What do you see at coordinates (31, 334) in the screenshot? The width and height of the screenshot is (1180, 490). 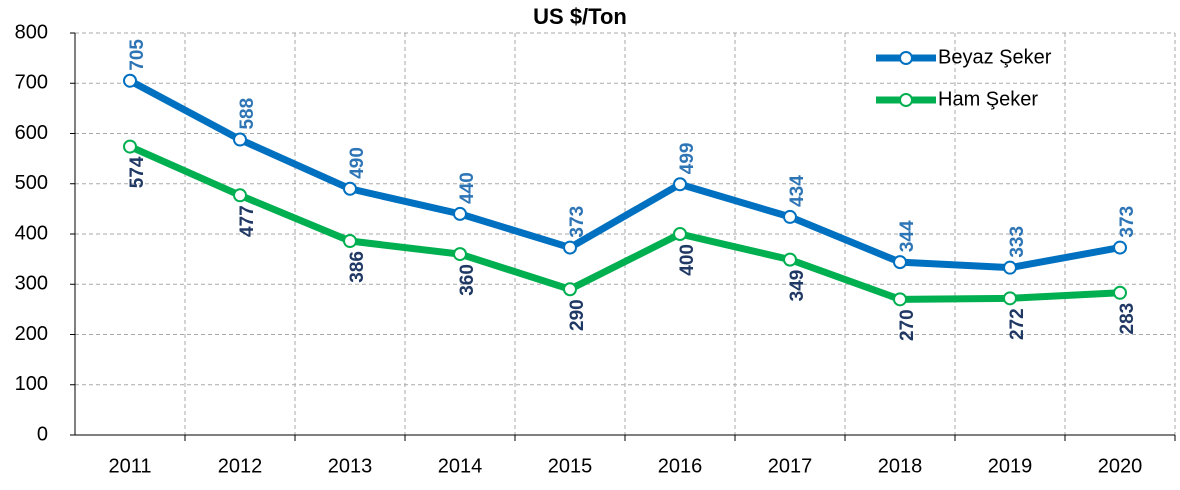 I see `y-tick-label: 200` at bounding box center [31, 334].